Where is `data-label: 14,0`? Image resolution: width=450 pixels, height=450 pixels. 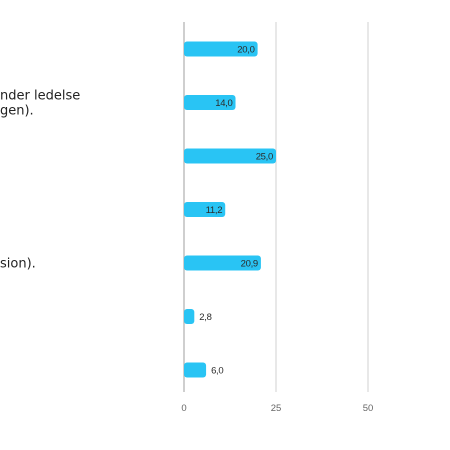
data-label: 14,0 is located at coordinates (223, 103).